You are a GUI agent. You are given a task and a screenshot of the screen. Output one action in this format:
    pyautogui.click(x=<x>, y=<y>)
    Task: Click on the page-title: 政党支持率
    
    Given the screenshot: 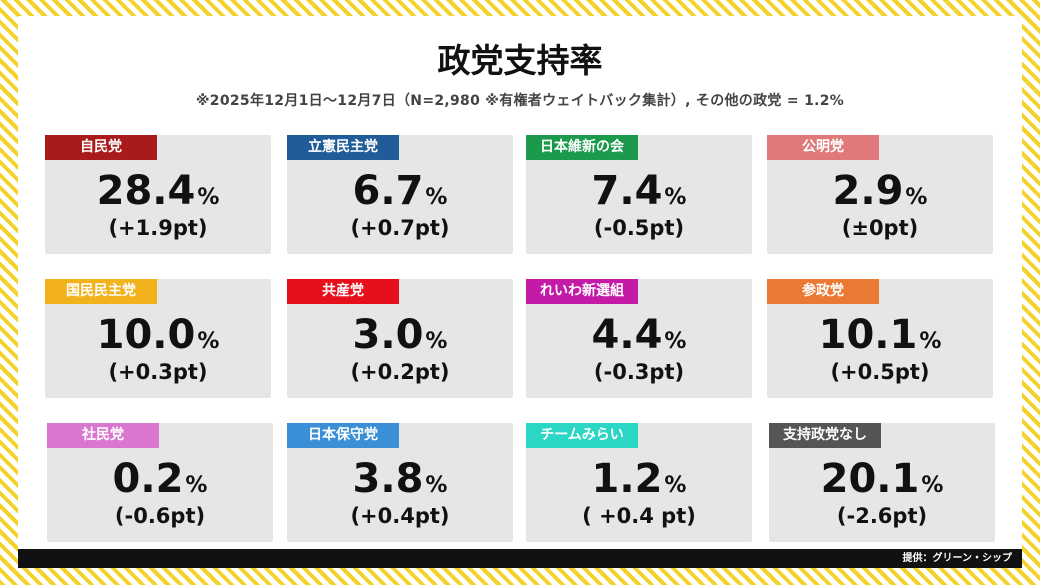 What is the action you would take?
    pyautogui.click(x=520, y=60)
    